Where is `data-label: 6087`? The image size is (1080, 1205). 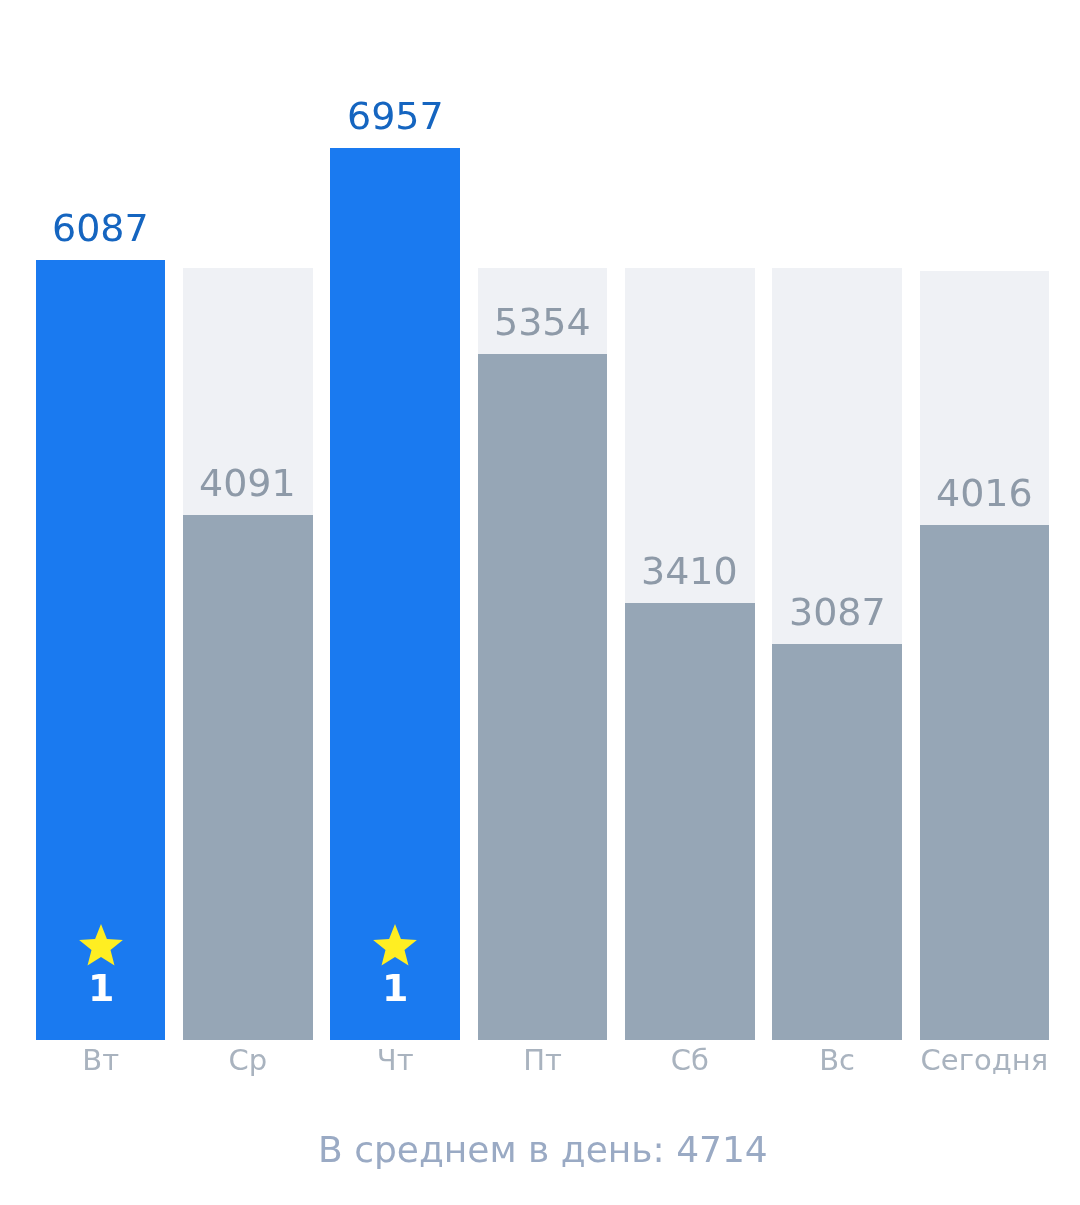
data-label: 6087 is located at coordinates (100, 228).